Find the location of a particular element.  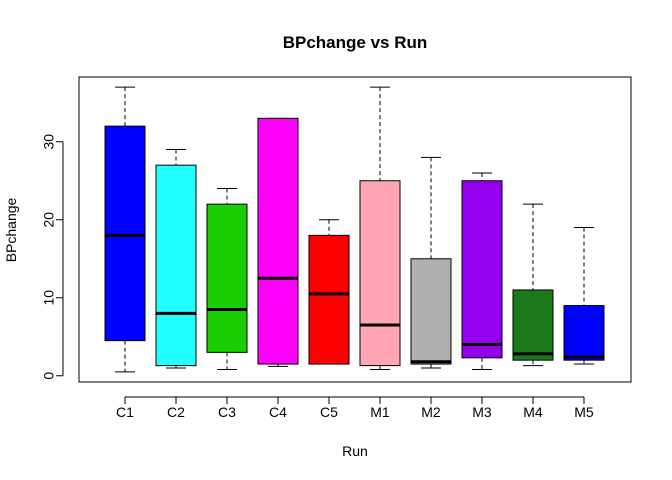

box-m4 is located at coordinates (533, 285).